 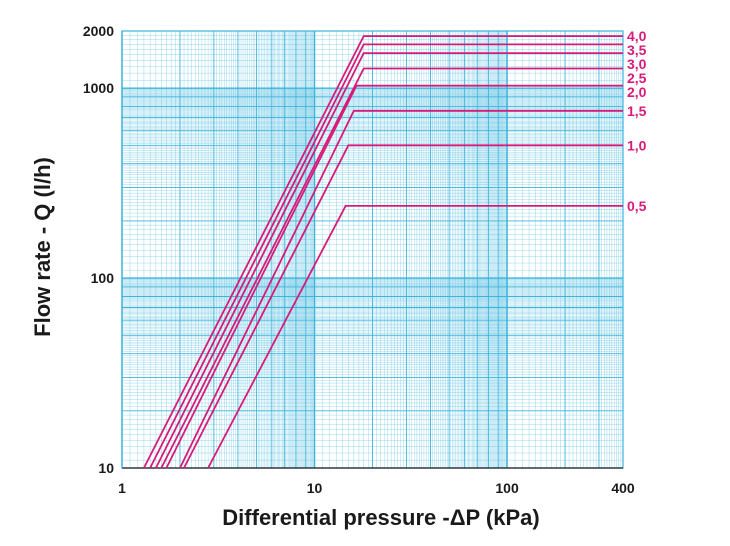 What do you see at coordinates (637, 92) in the screenshot?
I see `series-label: 2,0` at bounding box center [637, 92].